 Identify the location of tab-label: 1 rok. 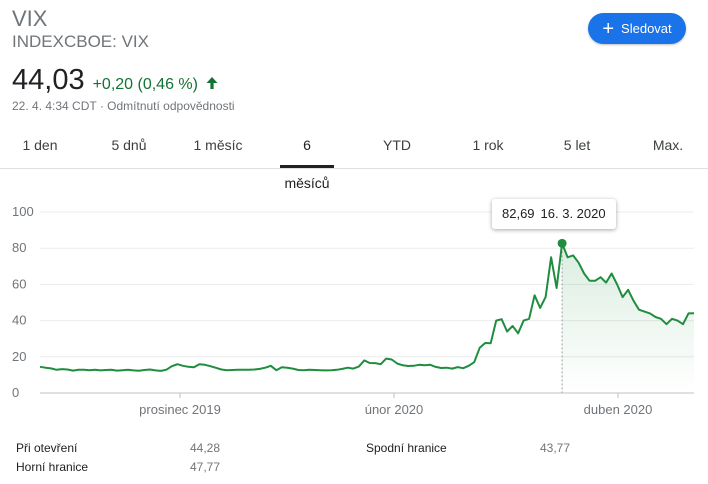
(488, 145).